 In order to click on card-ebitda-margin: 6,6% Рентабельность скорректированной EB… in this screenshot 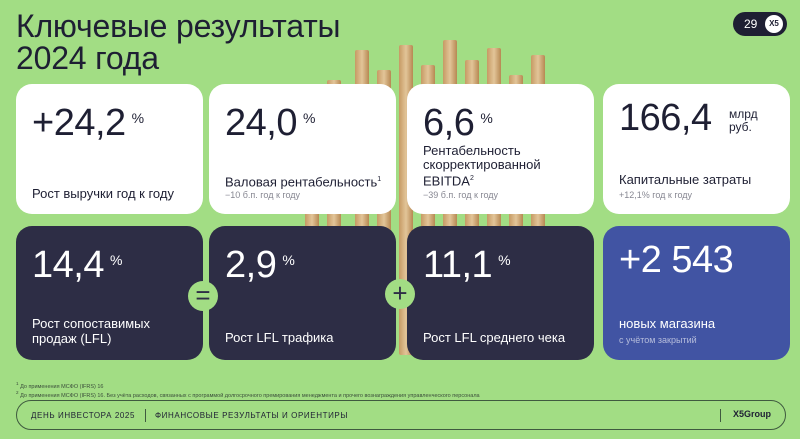, I will do `click(500, 149)`.